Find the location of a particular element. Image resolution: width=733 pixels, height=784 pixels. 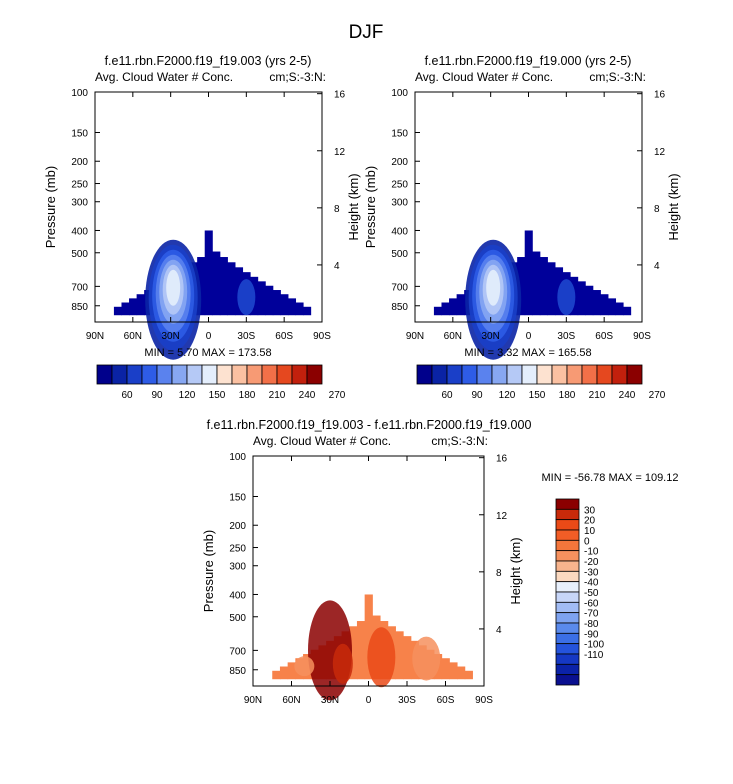

colorbar-1: 60 90 120 150 180 210 240 270 is located at coordinates (221, 382).